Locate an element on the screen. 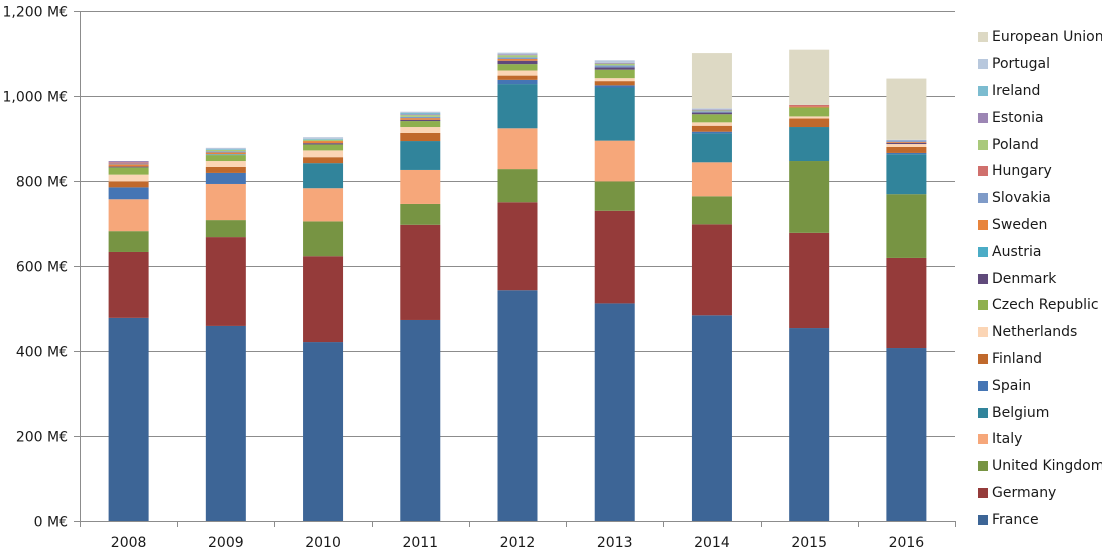 The width and height of the screenshot is (1102, 553). legend-item: Spain is located at coordinates (1040, 385).